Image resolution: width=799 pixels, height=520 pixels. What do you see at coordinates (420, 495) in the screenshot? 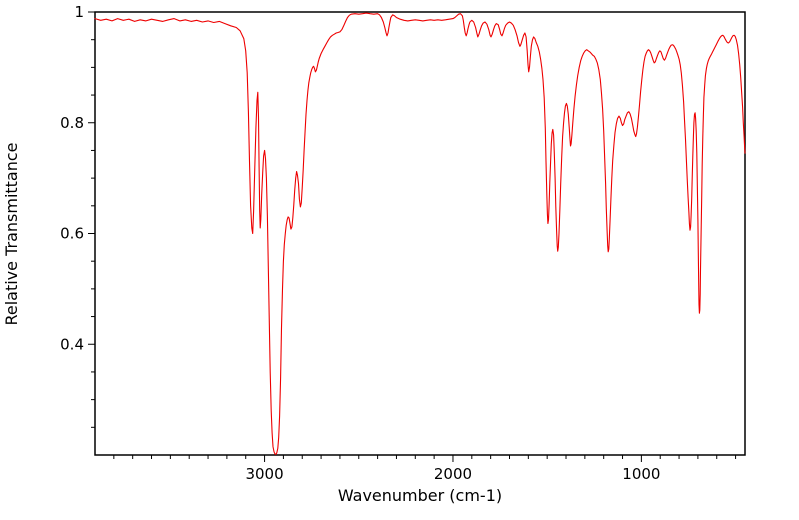
I see `x-axis-label: Wavenumber (cm-1)` at bounding box center [420, 495].